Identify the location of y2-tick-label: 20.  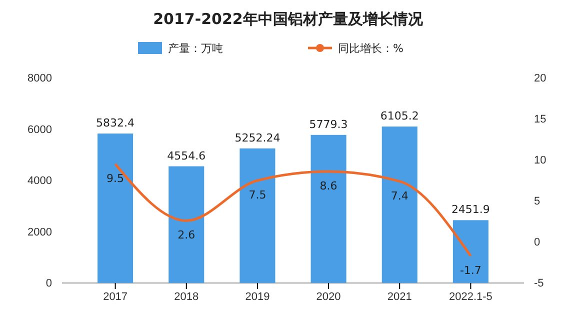
(540, 78).